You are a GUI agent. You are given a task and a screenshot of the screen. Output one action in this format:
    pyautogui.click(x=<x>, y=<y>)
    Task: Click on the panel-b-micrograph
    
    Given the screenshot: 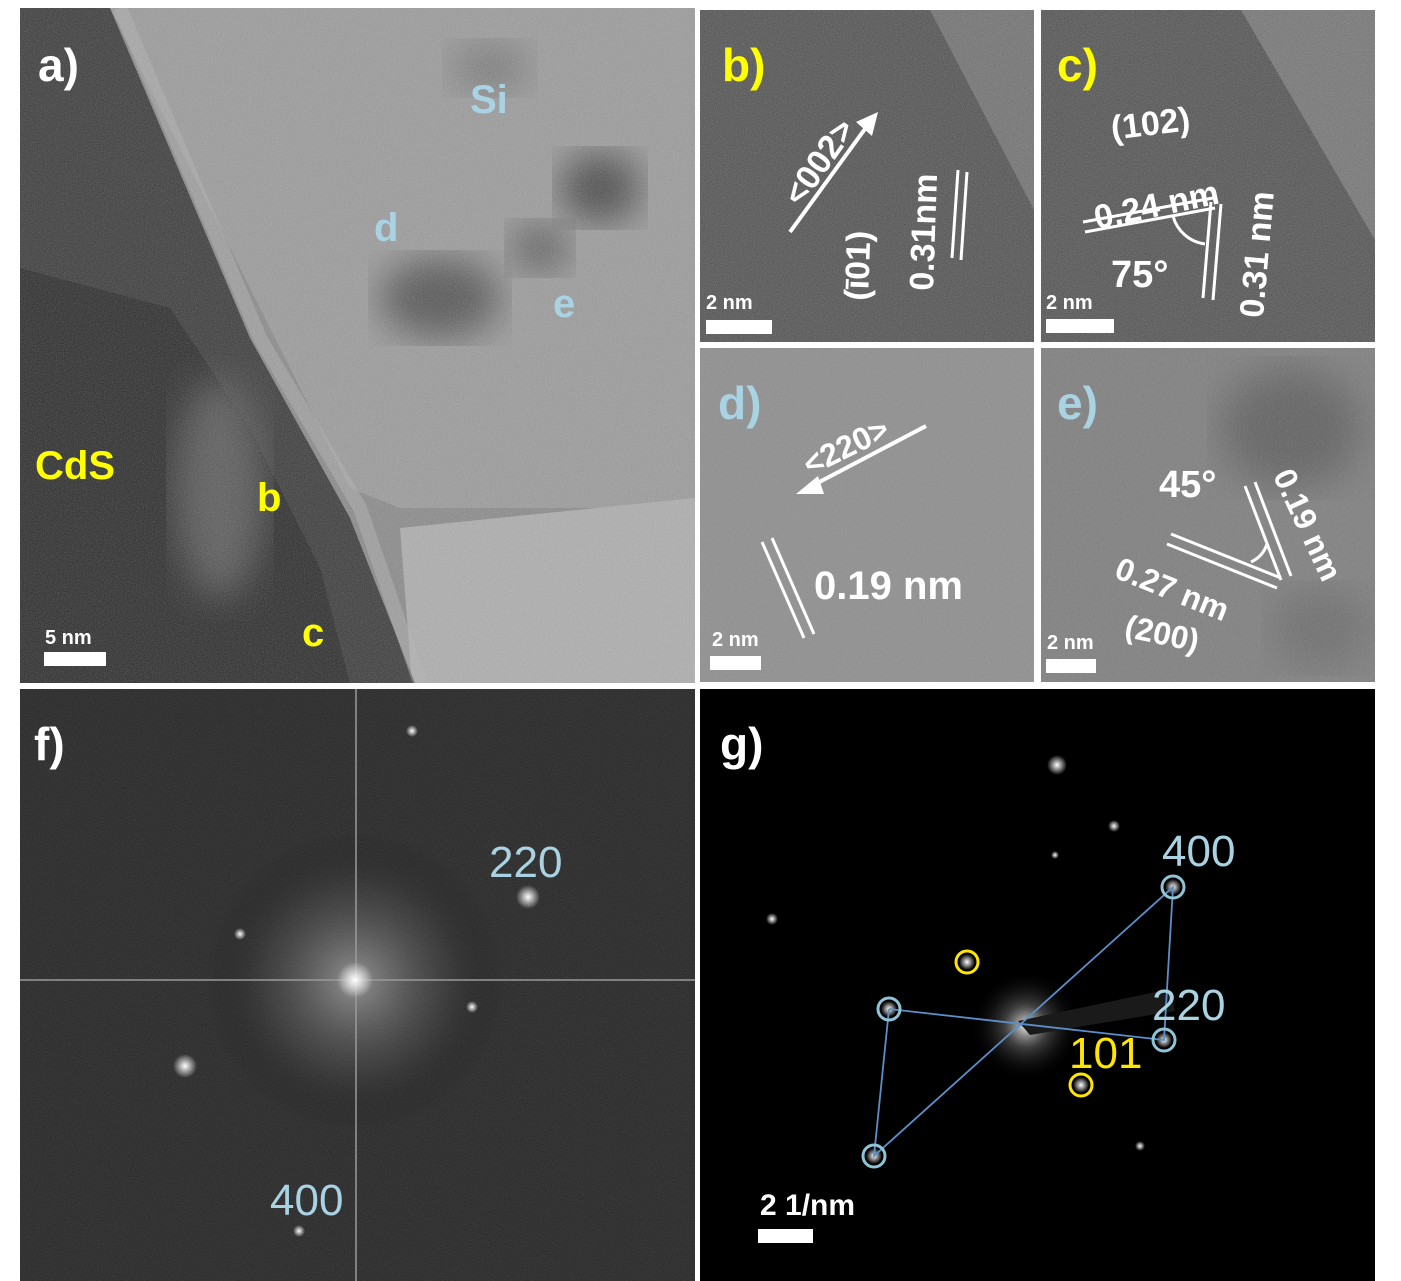 What is the action you would take?
    pyautogui.click(x=867, y=176)
    